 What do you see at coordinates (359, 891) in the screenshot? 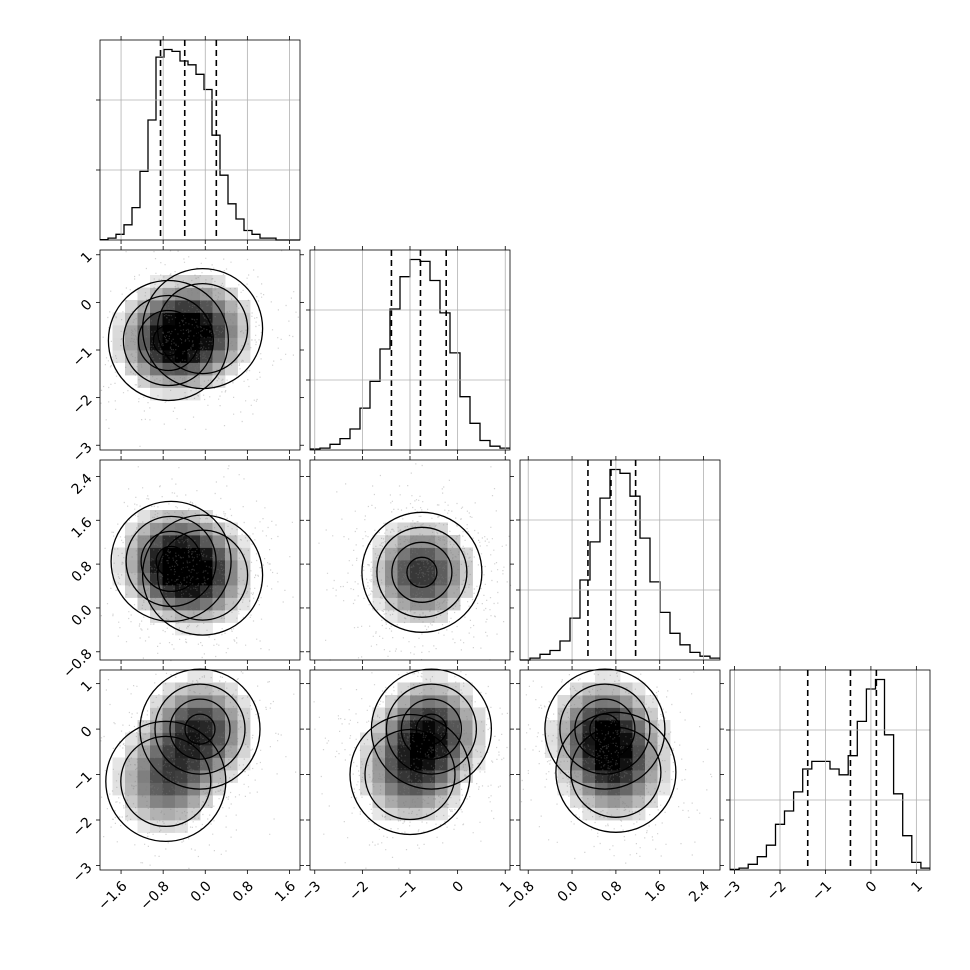
I see `x-tick-label: −2` at bounding box center [359, 891].